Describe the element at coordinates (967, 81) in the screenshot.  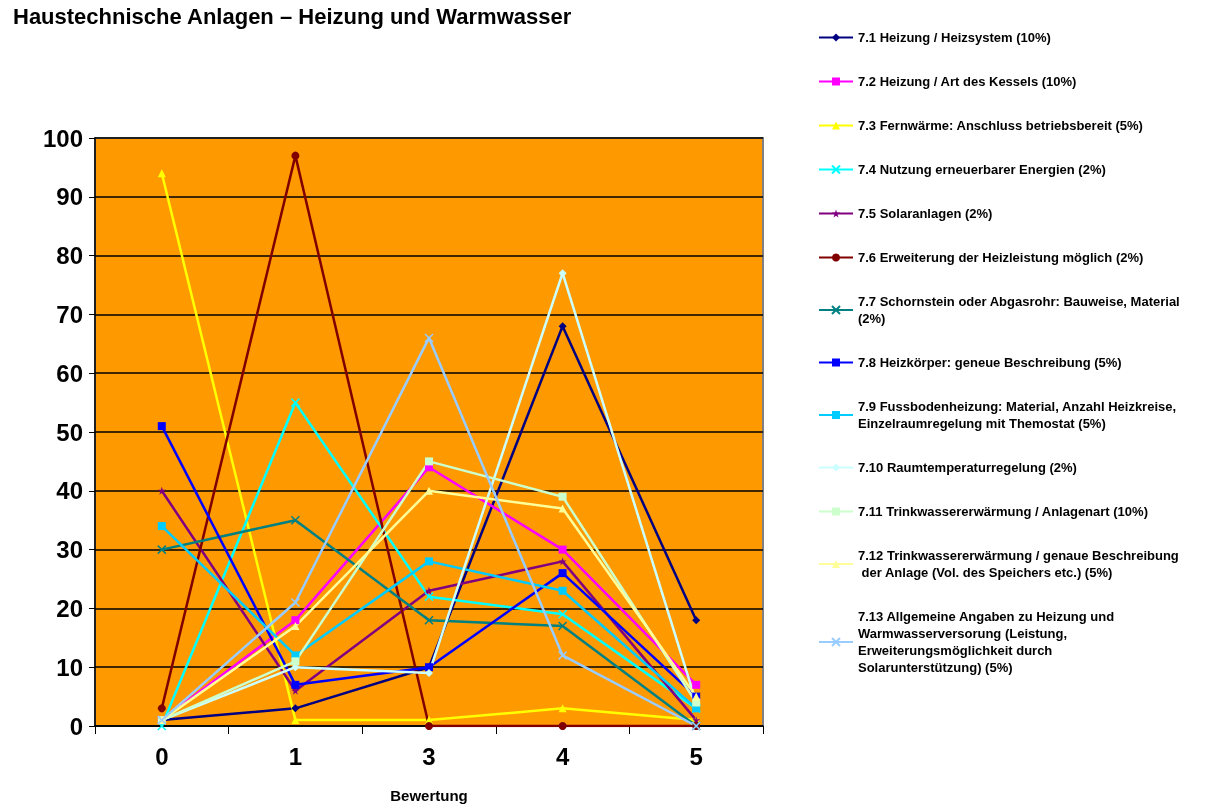
I see `legend-label: 7.2 Heizung / Art des Kessels (10%)` at that location.